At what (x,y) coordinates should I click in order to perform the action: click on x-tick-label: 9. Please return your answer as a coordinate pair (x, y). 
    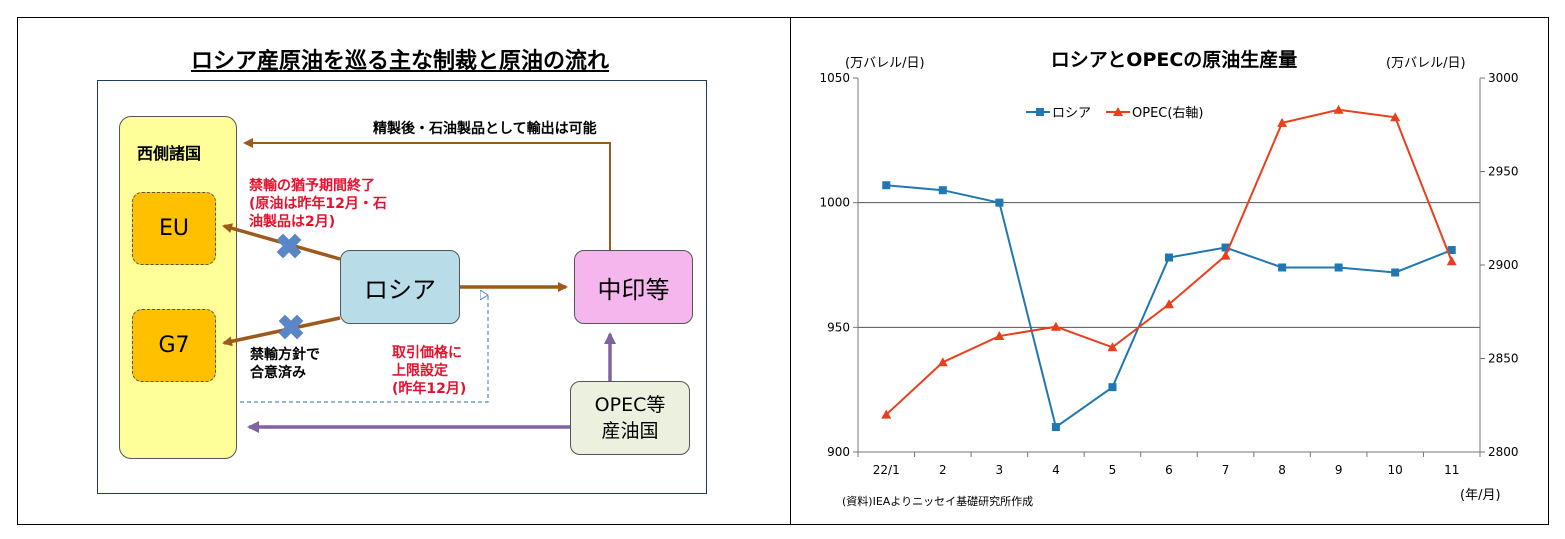
    Looking at the image, I should click on (1339, 470).